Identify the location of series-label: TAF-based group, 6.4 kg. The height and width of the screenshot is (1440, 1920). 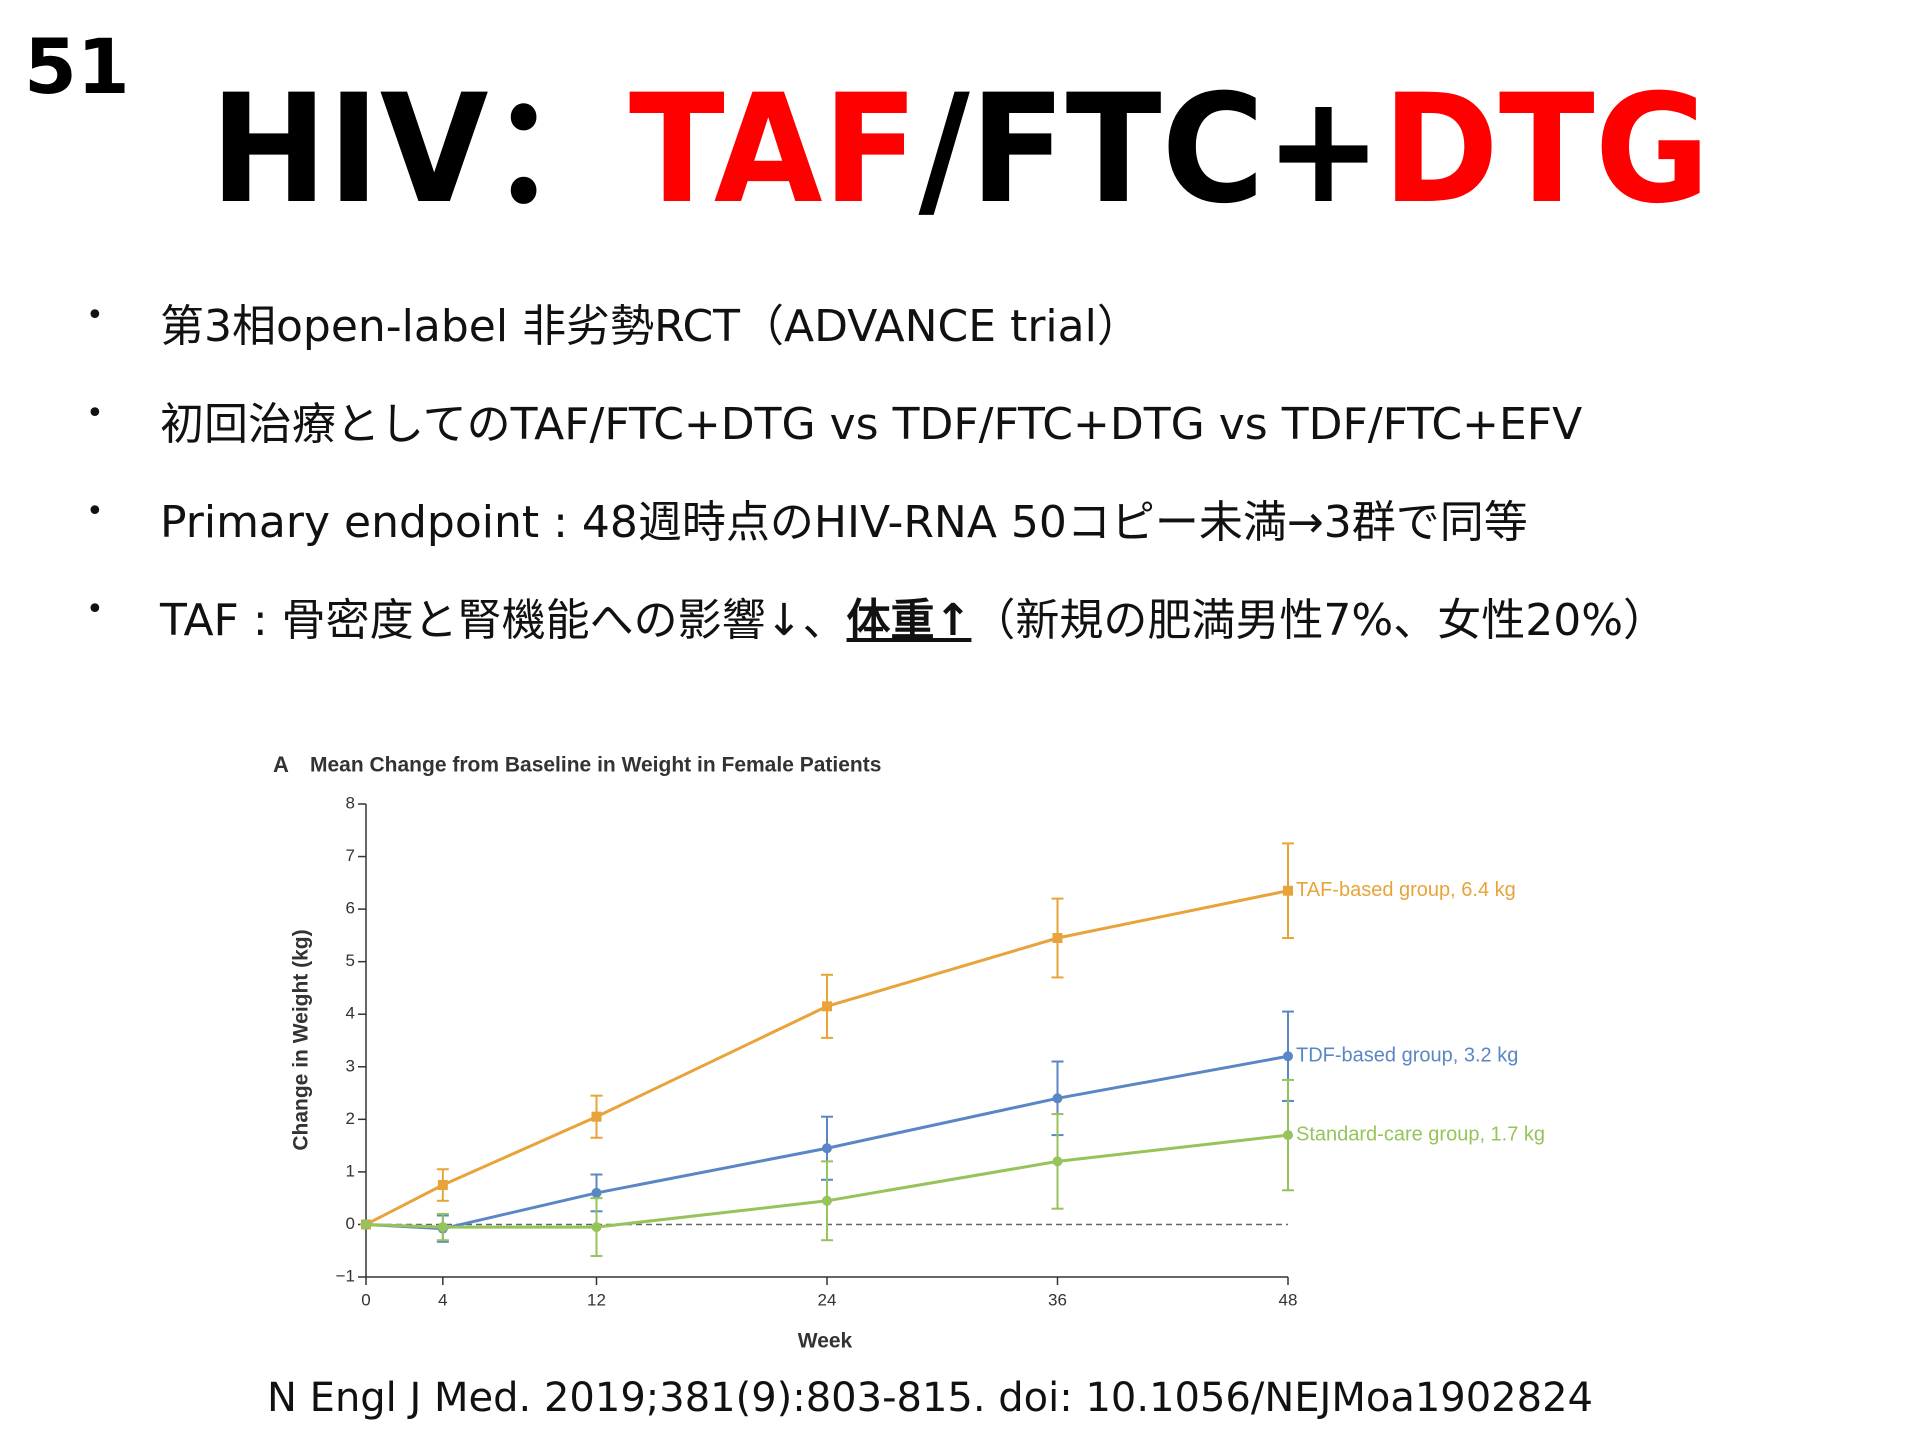
(1406, 890).